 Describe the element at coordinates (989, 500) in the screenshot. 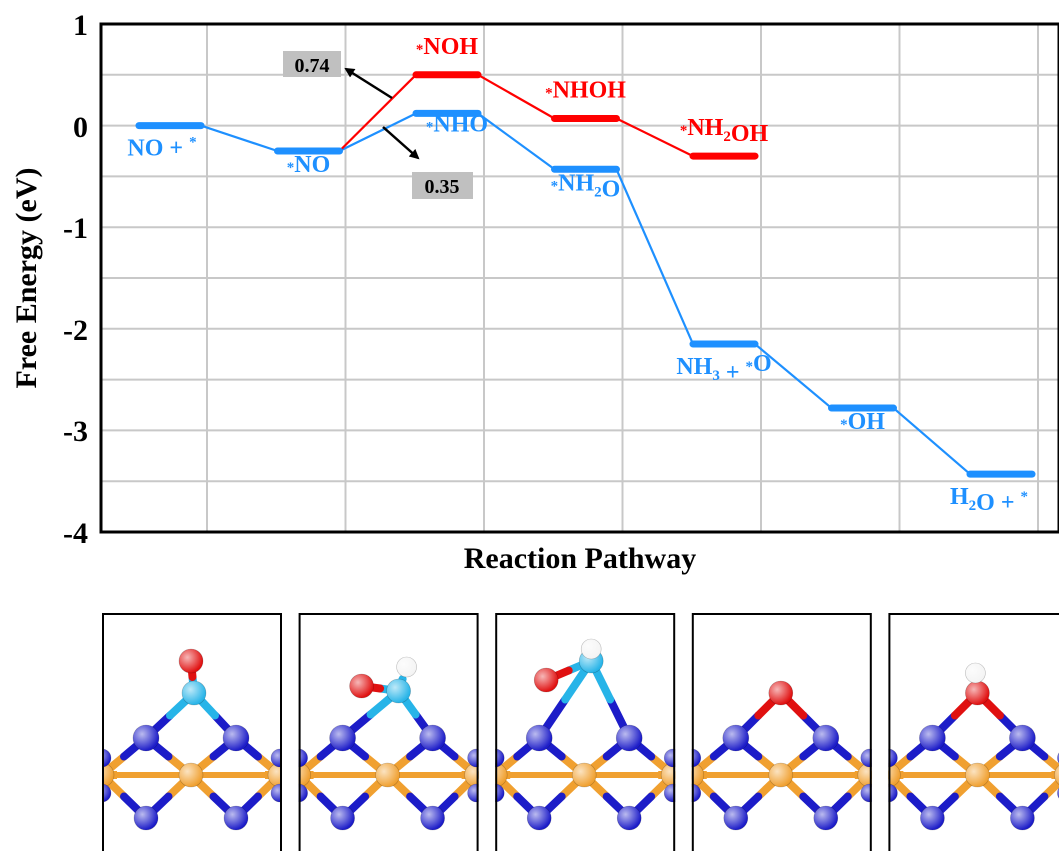

I see `step-label: H2O + *` at that location.